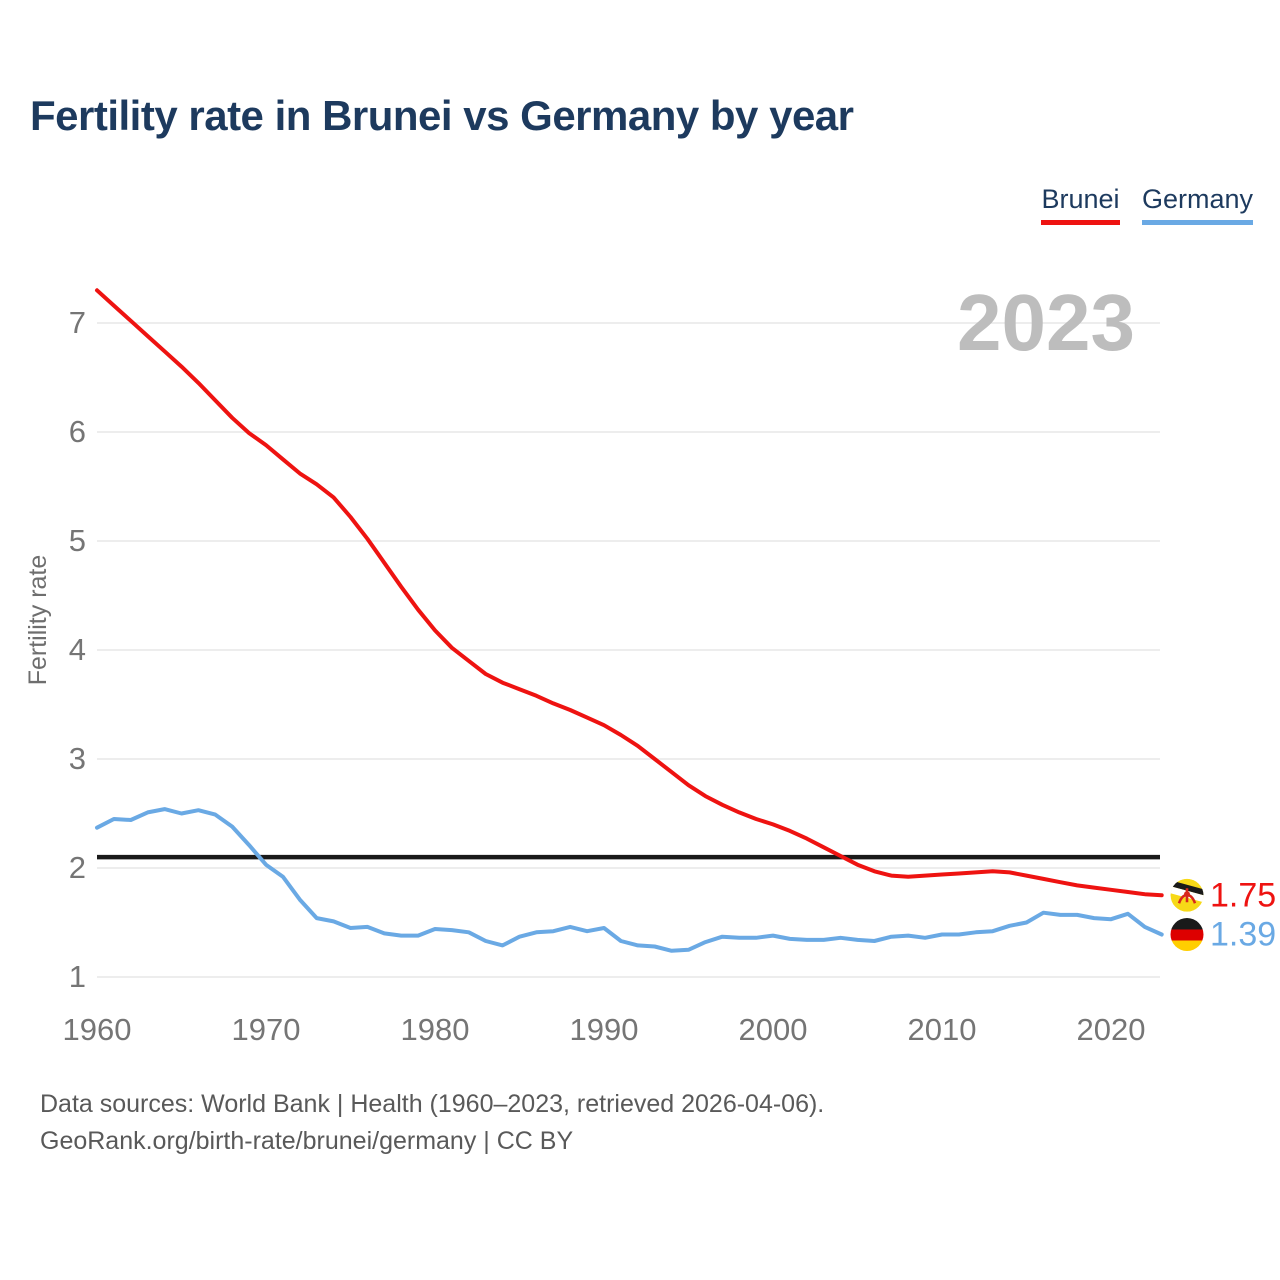 The height and width of the screenshot is (1280, 1280). I want to click on x-tick-label: 1970, so click(266, 1029).